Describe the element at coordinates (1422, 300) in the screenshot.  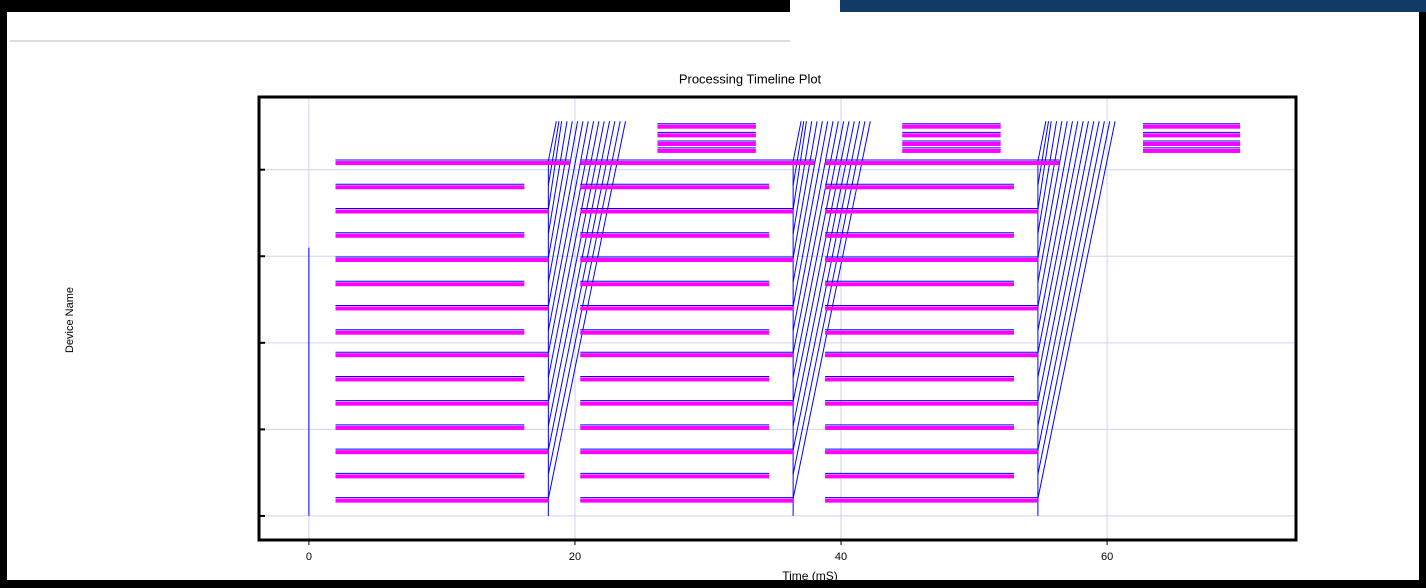
I see `window-right-border` at that location.